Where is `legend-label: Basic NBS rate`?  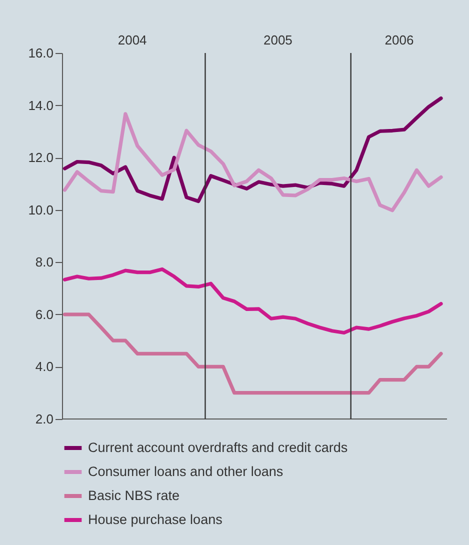
legend-label: Basic NBS rate is located at coordinates (134, 495).